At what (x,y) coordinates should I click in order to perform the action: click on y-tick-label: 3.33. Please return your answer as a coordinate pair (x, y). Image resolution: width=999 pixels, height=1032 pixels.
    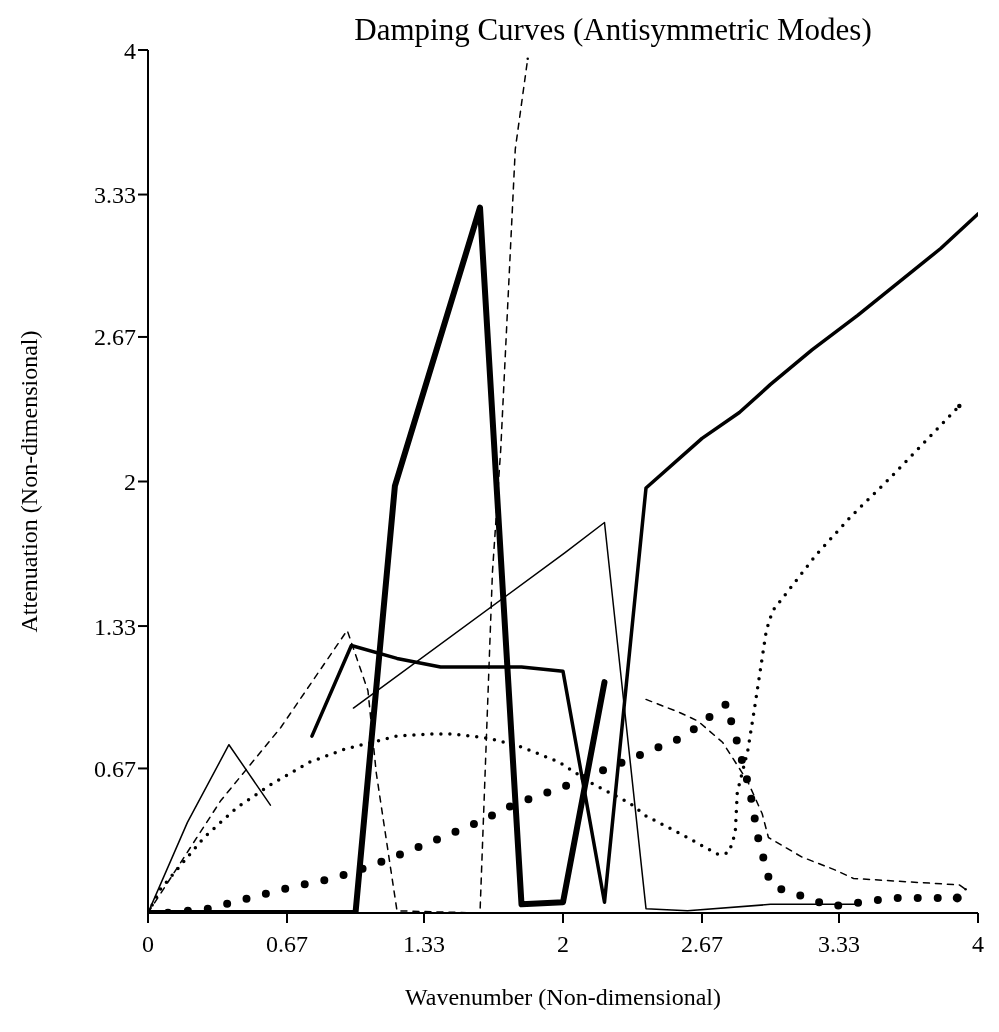
    Looking at the image, I should click on (115, 195).